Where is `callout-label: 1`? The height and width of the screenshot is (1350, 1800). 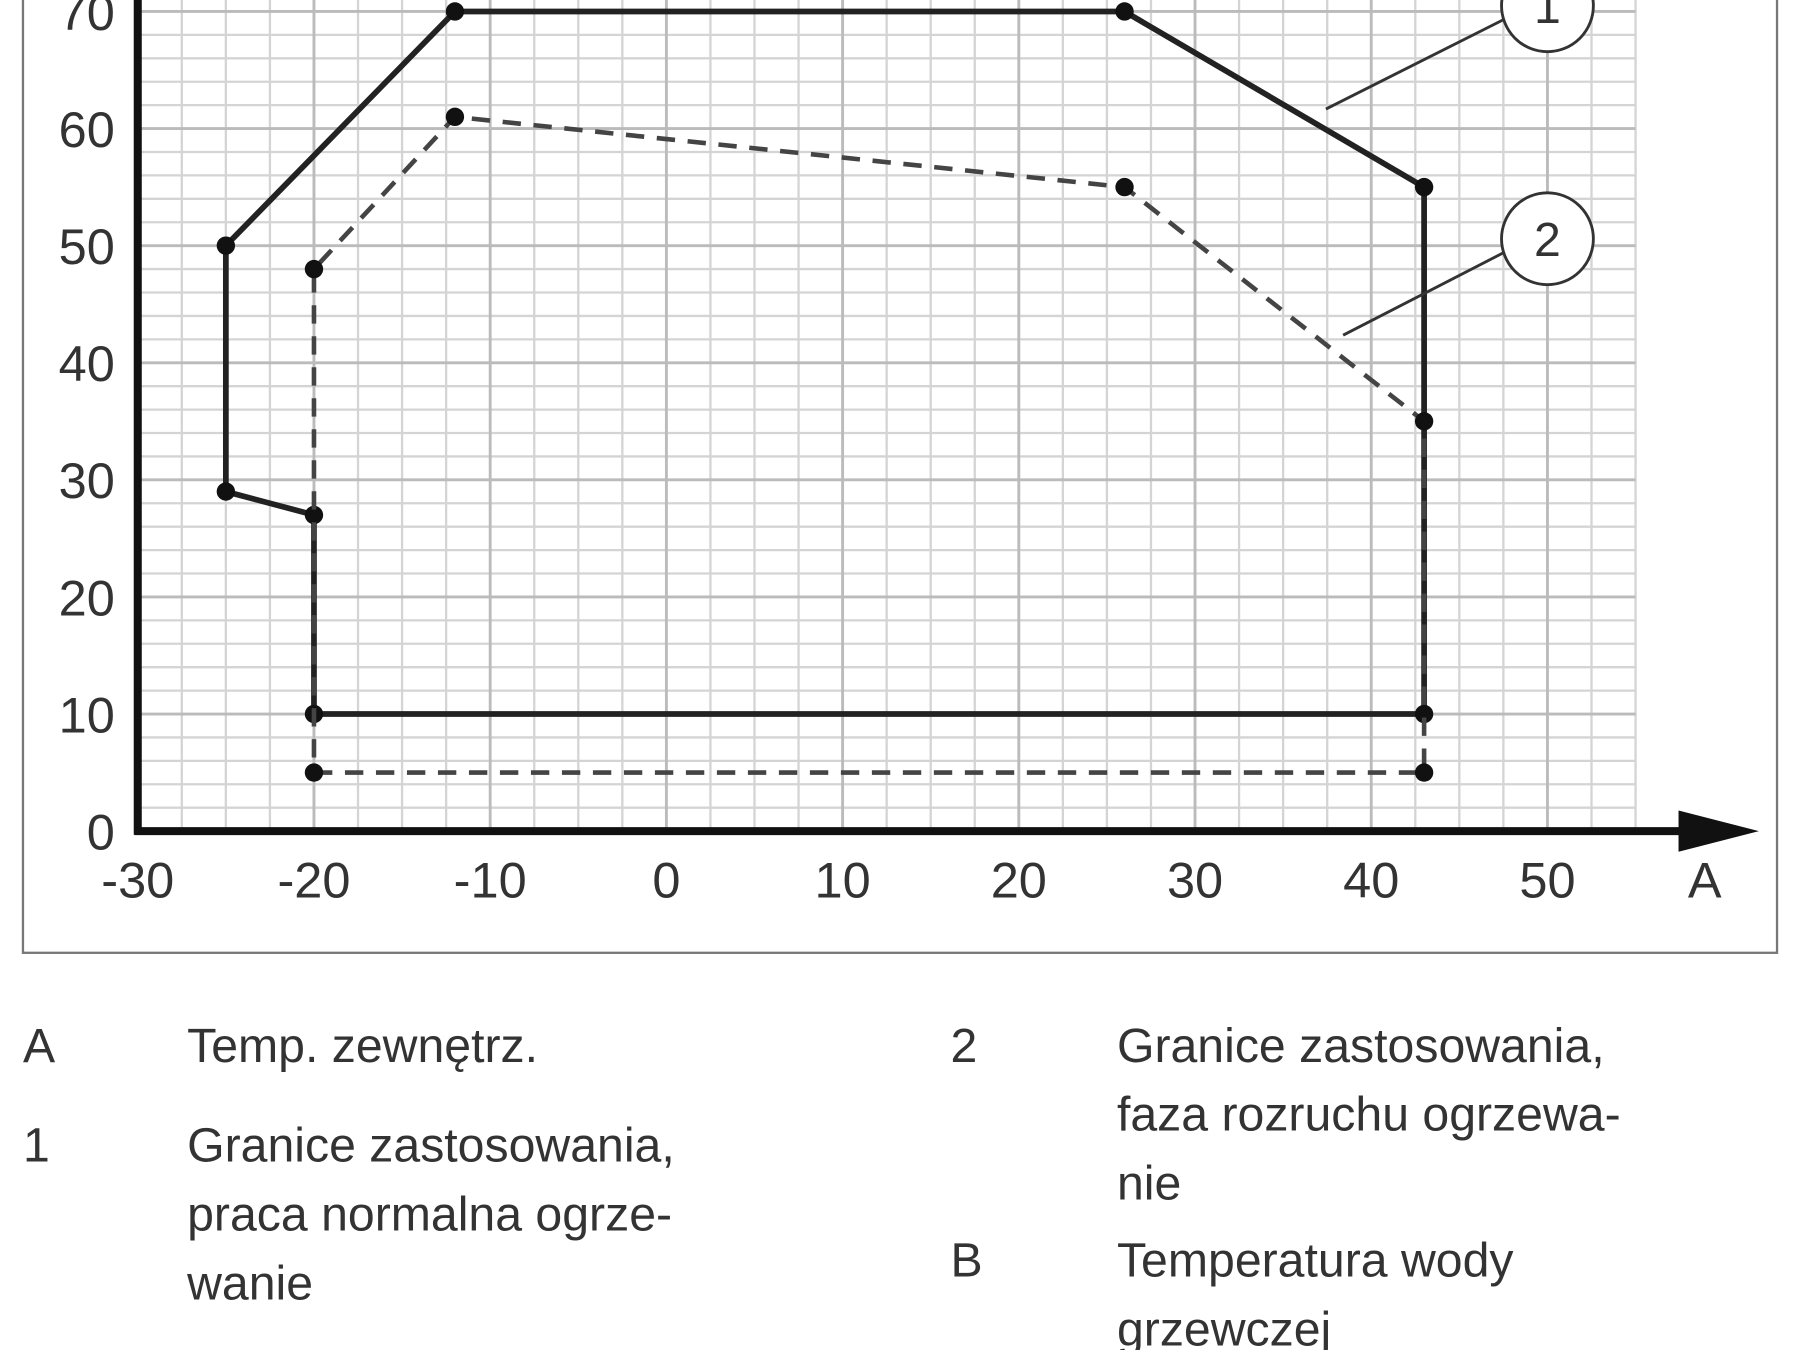
callout-label: 1 is located at coordinates (1547, 17).